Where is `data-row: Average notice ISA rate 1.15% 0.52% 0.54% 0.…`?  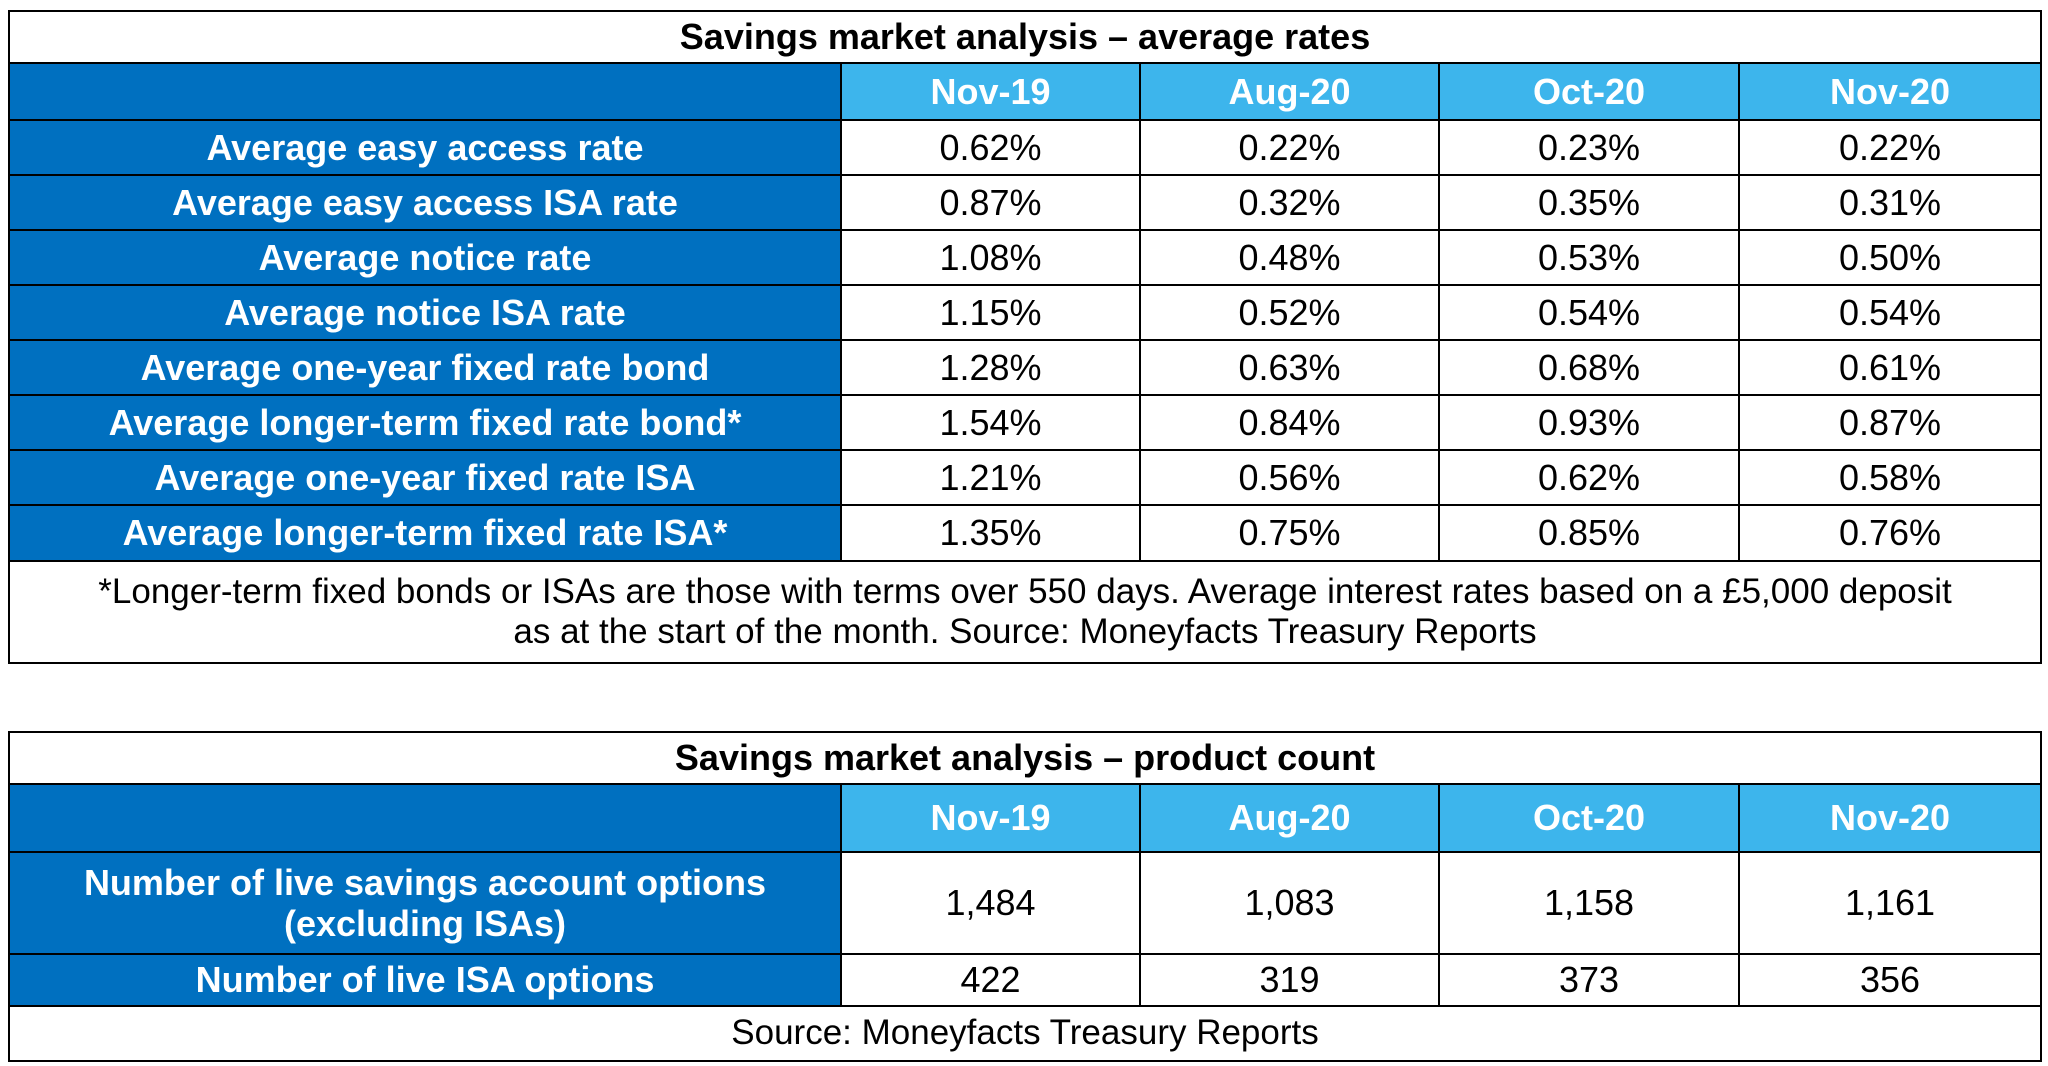 data-row: Average notice ISA rate 1.15% 0.52% 0.54% 0.… is located at coordinates (1025, 312).